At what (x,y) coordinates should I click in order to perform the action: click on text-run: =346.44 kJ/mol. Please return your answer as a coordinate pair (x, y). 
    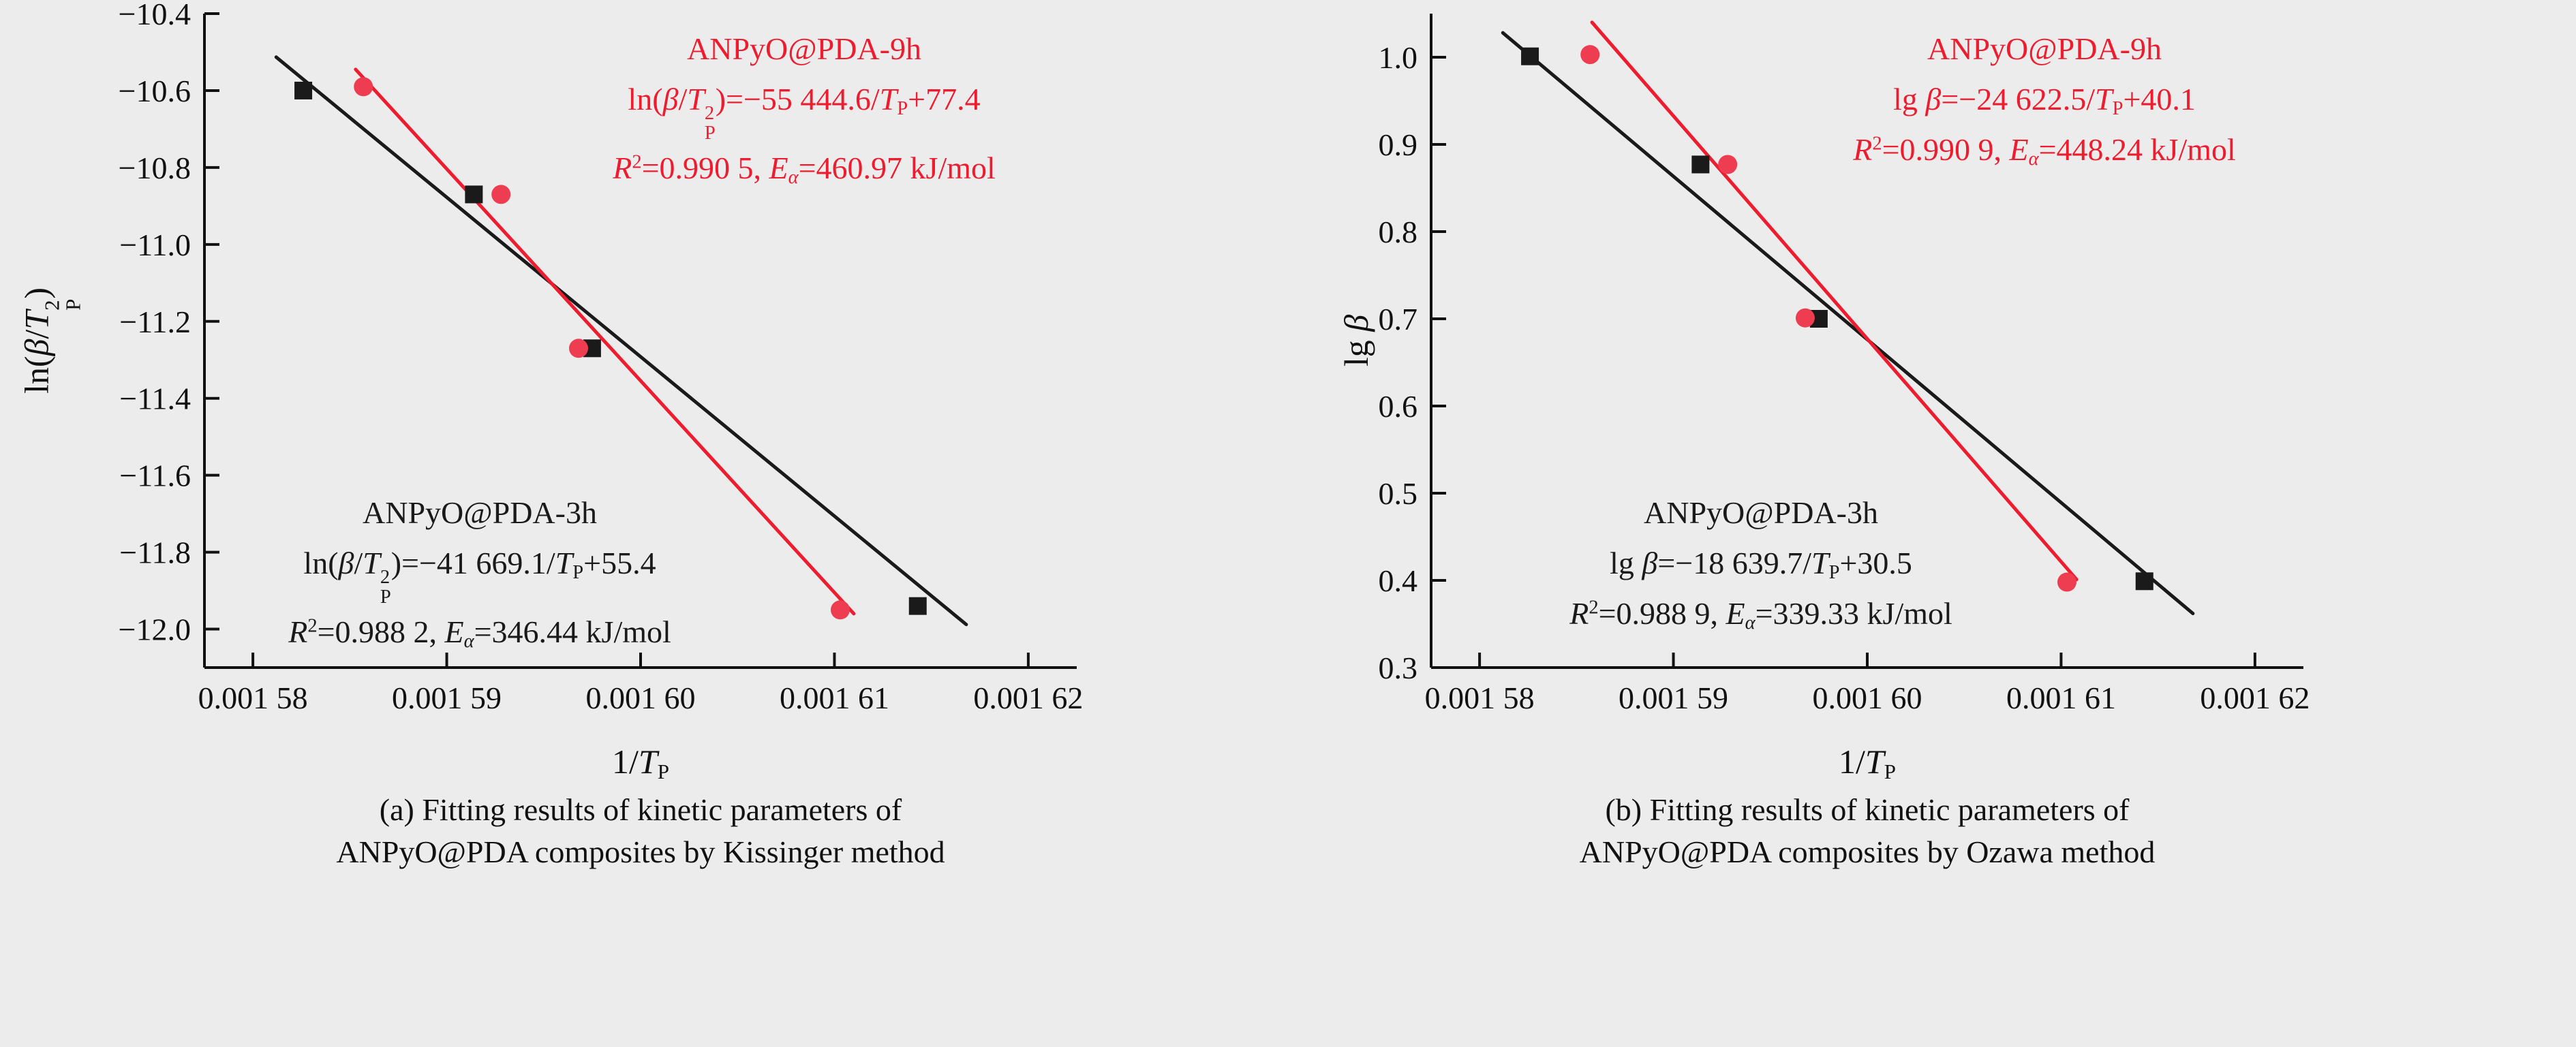
    Looking at the image, I should click on (572, 632).